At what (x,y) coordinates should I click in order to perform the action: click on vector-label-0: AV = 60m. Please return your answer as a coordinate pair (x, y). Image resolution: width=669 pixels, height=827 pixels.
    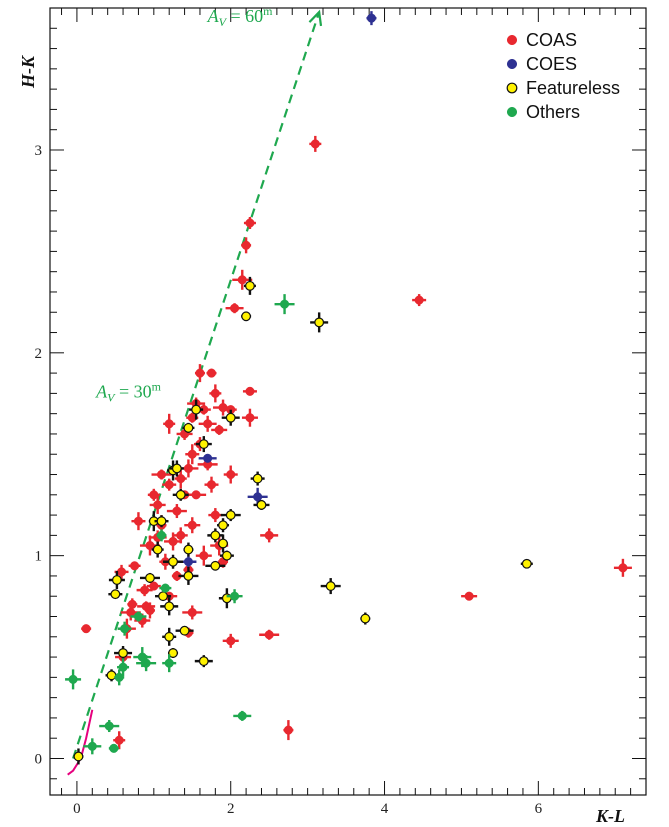
    Looking at the image, I should click on (240, 16).